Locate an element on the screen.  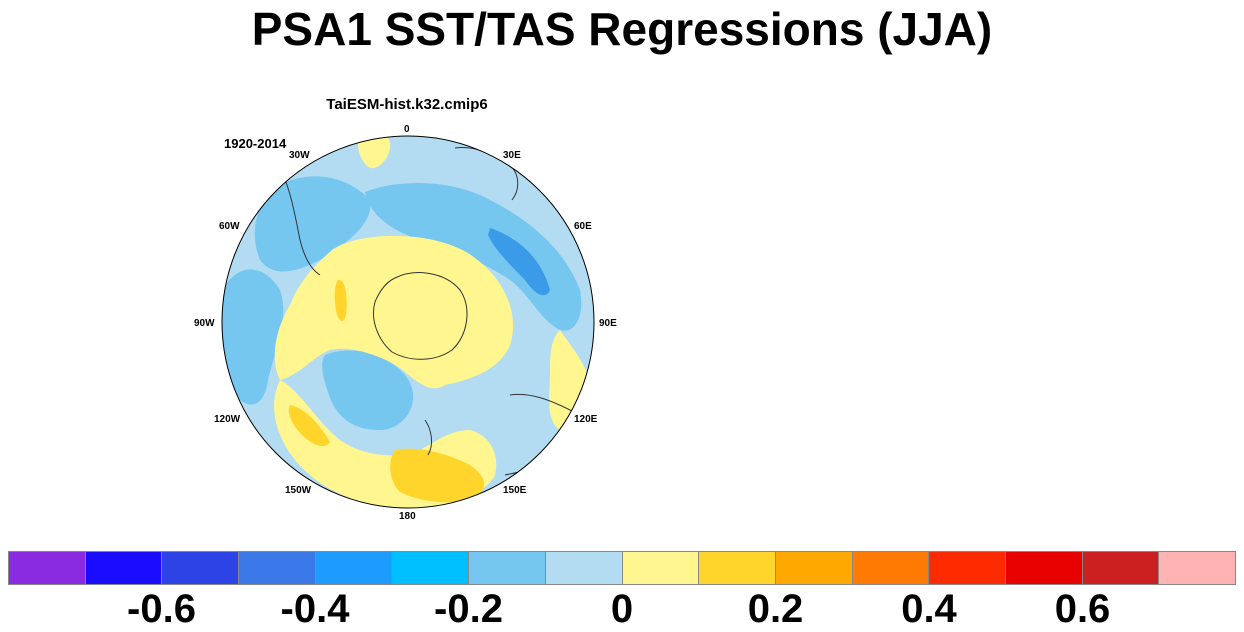
lon-label-90w: 90W is located at coordinates (204, 323).